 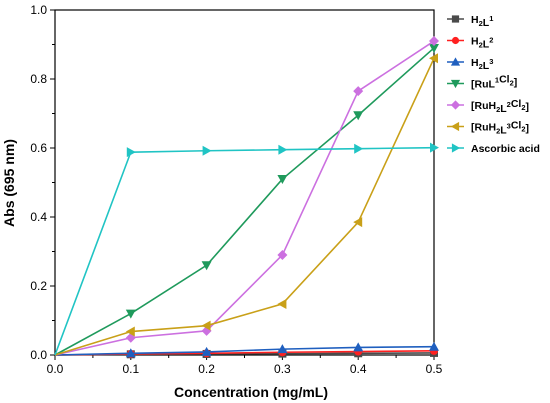 I want to click on legend-item: [RuH2L3Cl2], so click(x=488, y=128).